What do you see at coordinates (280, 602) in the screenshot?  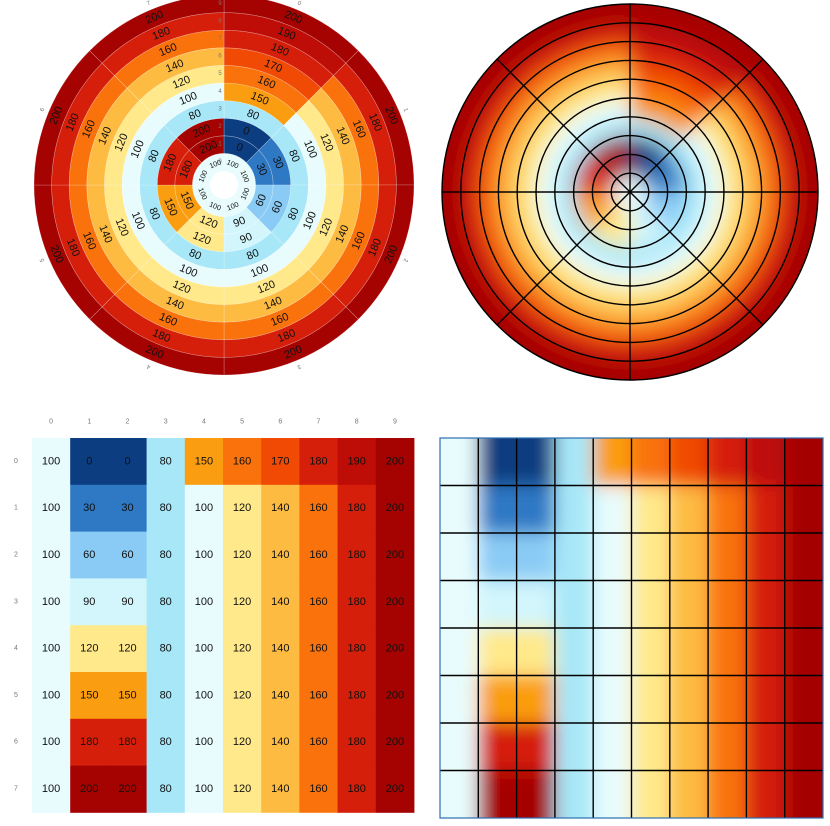 I see `grid-cell-label: 140` at bounding box center [280, 602].